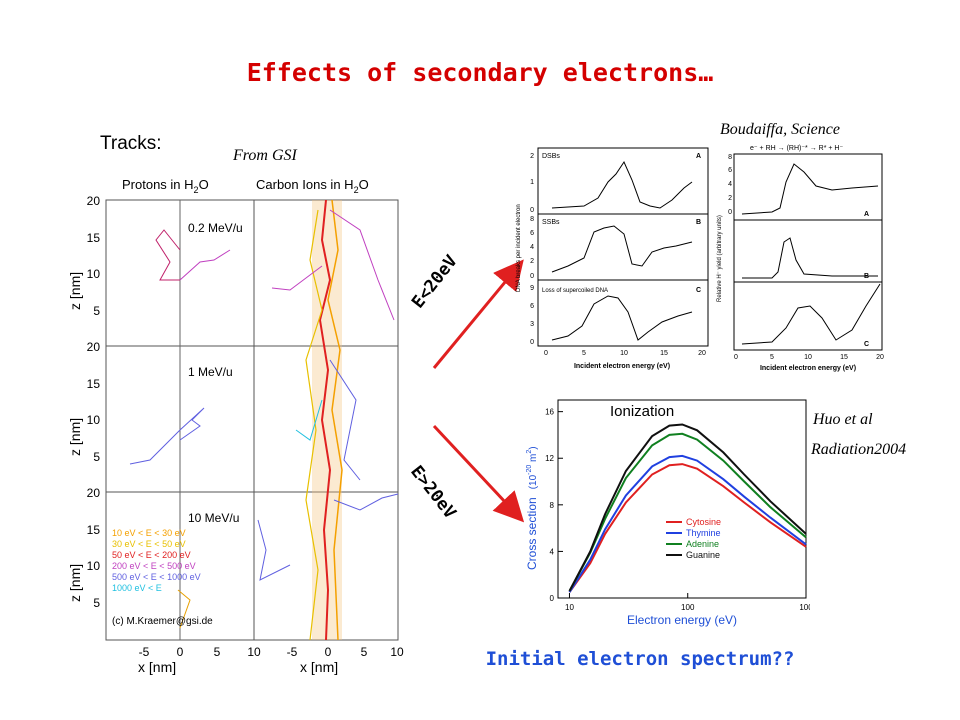  I want to click on cs-ticks: 0 4 8 12 16 10 100 100, so click(677, 510).